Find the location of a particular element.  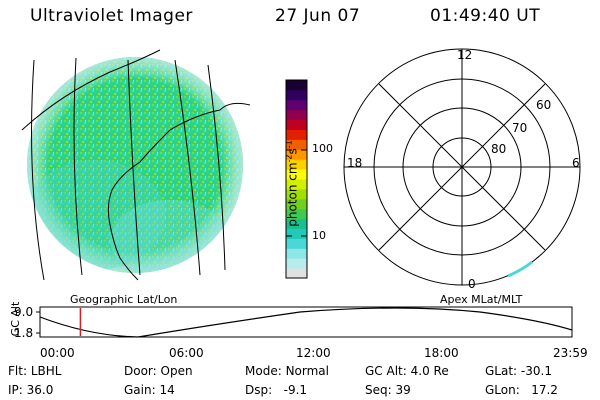

dsp-label: Dsp: is located at coordinates (259, 390).